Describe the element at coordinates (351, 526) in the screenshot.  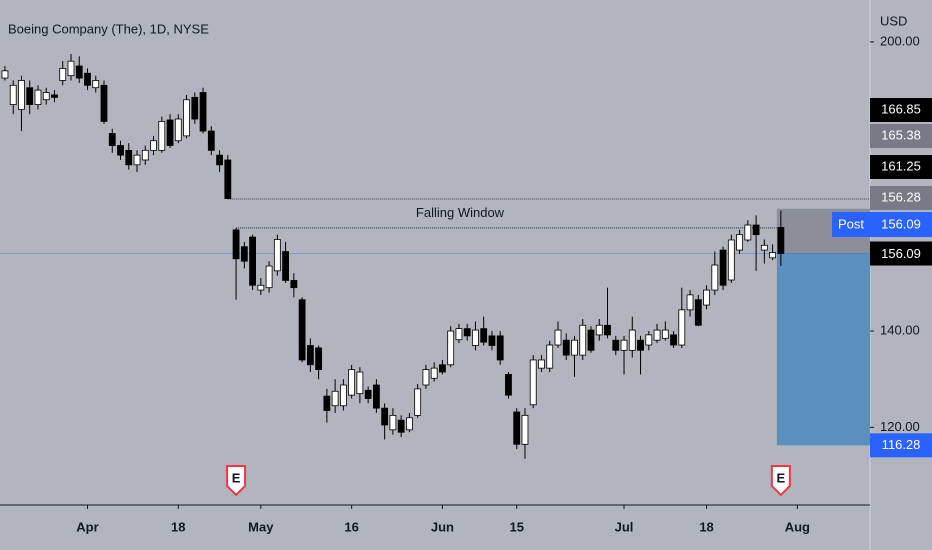
I see `x-tick-label: 16` at that location.